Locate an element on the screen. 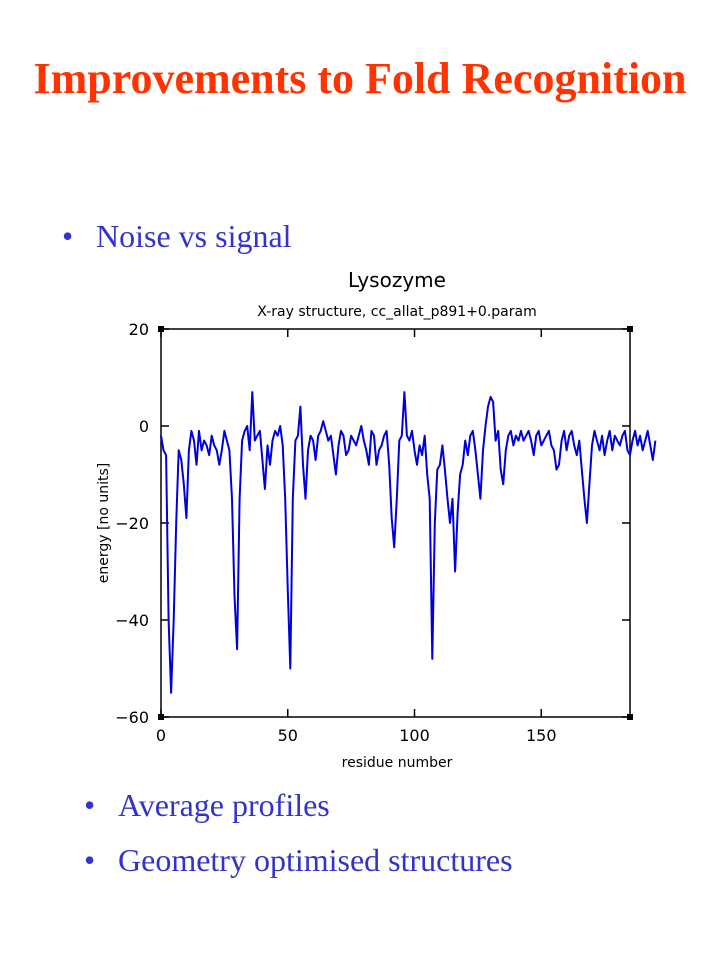 The image size is (720, 960). x-tick-label: 50 is located at coordinates (288, 735).